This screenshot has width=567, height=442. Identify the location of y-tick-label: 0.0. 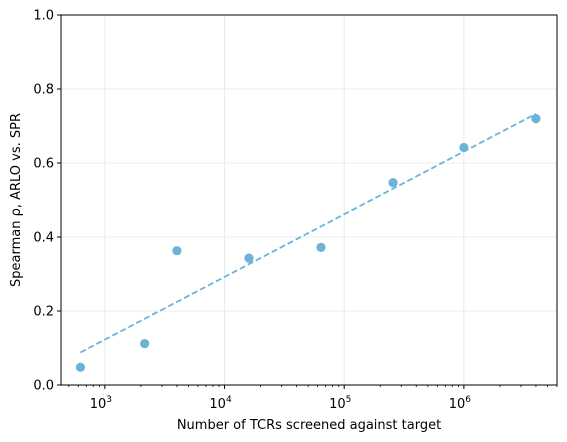
(43, 386).